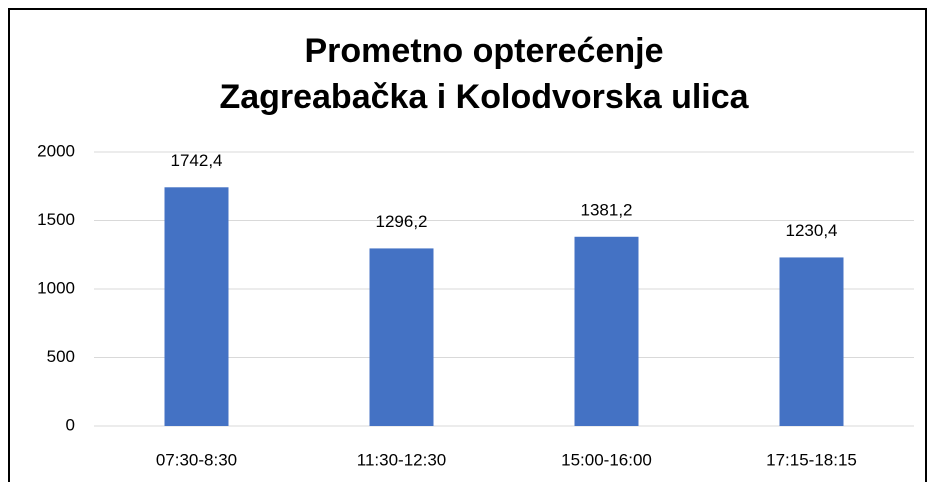 The image size is (935, 482). What do you see at coordinates (607, 209) in the screenshot?
I see `data-label: 1381,2` at bounding box center [607, 209].